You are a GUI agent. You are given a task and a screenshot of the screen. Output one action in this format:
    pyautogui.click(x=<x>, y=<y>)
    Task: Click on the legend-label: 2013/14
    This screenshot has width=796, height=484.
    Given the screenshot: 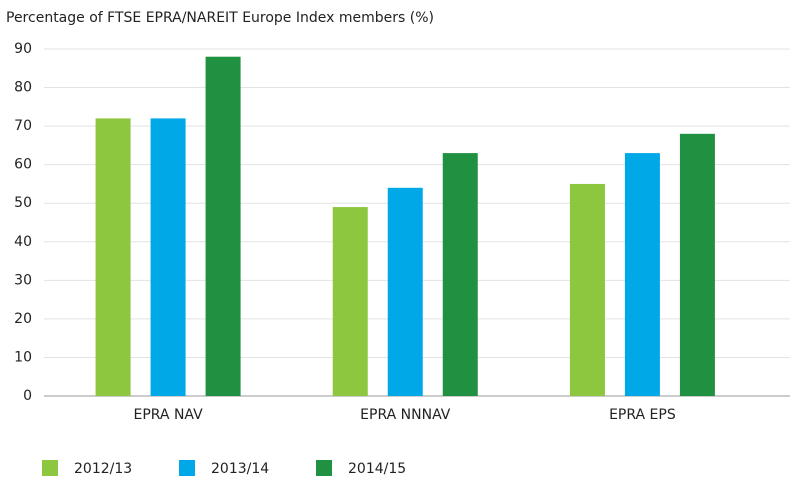 What is the action you would take?
    pyautogui.click(x=240, y=469)
    